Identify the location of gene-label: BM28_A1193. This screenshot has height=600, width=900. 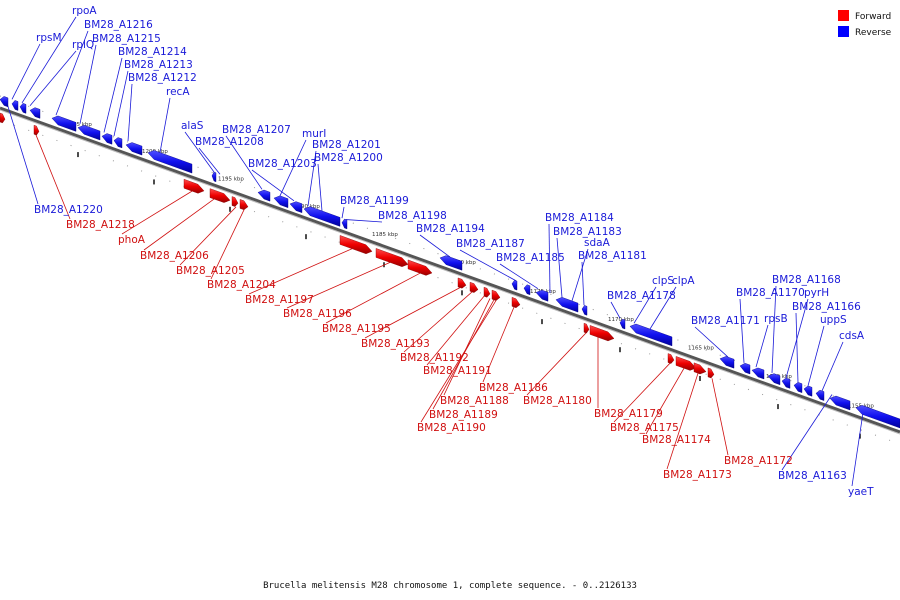
(395, 344).